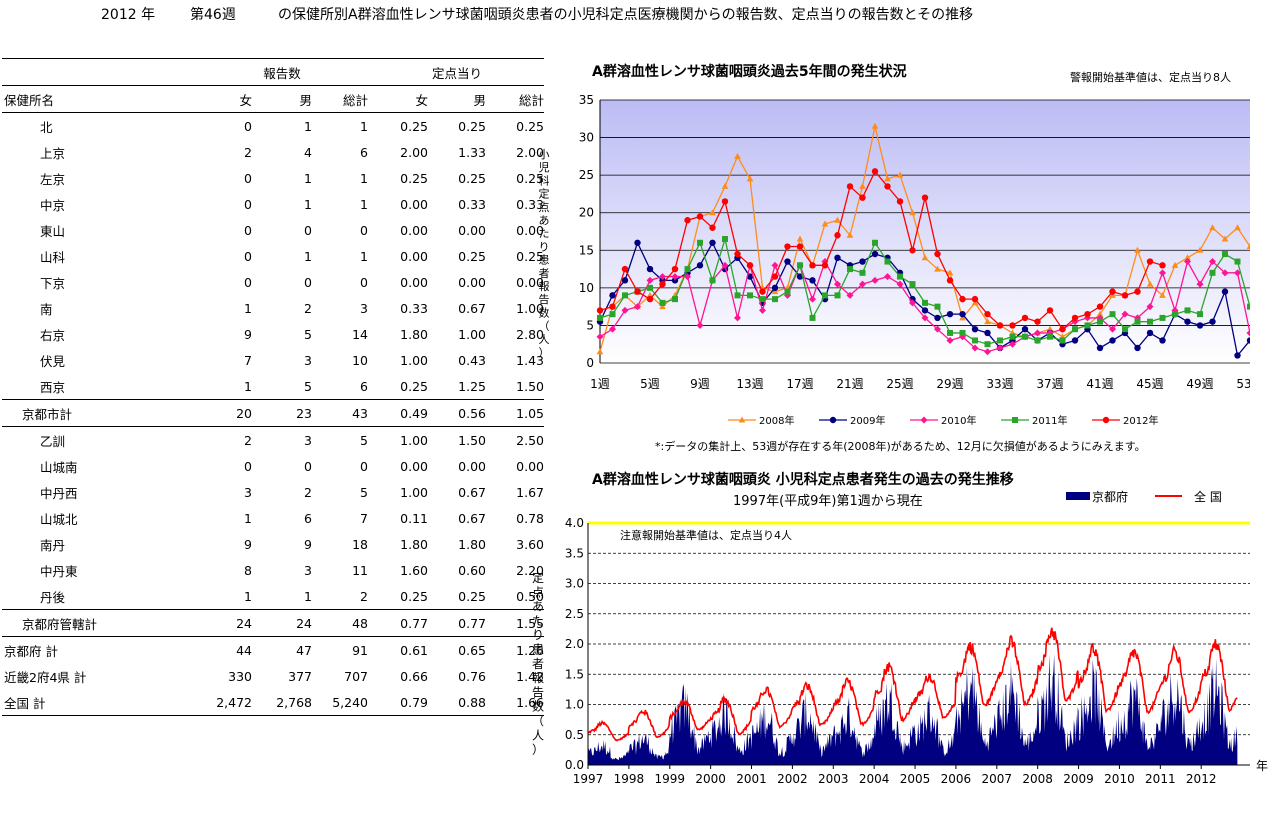  Describe the element at coordinates (700, 384) in the screenshot. I see `x-tick-label: 9週` at that location.